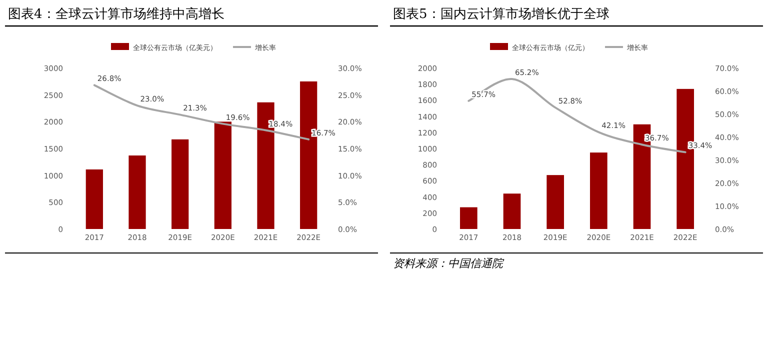  I want to click on chart-title: 图表4：全球云计算市场维持中高增长, so click(116, 14).